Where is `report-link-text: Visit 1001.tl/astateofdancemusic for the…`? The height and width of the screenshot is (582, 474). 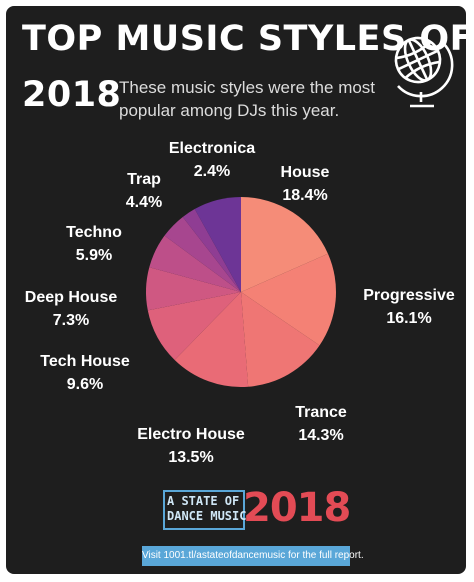 report-link-text: Visit 1001.tl/astateofdancemusic for the… is located at coordinates (253, 555).